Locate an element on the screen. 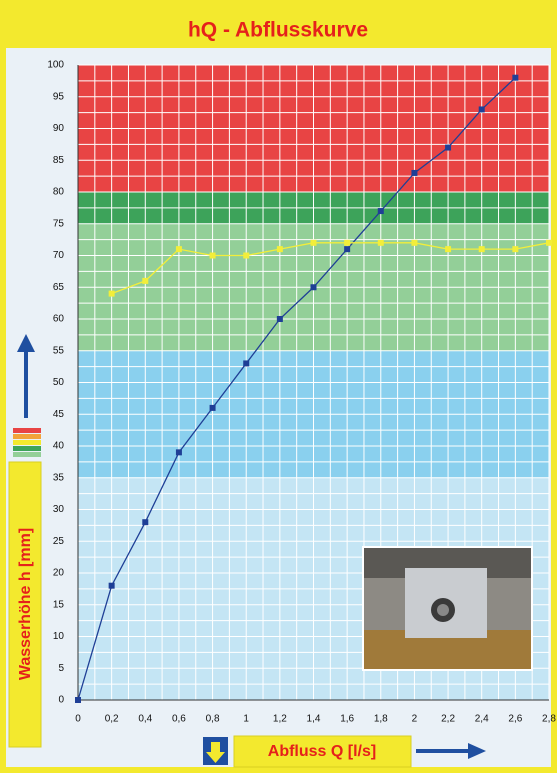 The image size is (557, 778). y-tick-label: 55 is located at coordinates (59, 350).